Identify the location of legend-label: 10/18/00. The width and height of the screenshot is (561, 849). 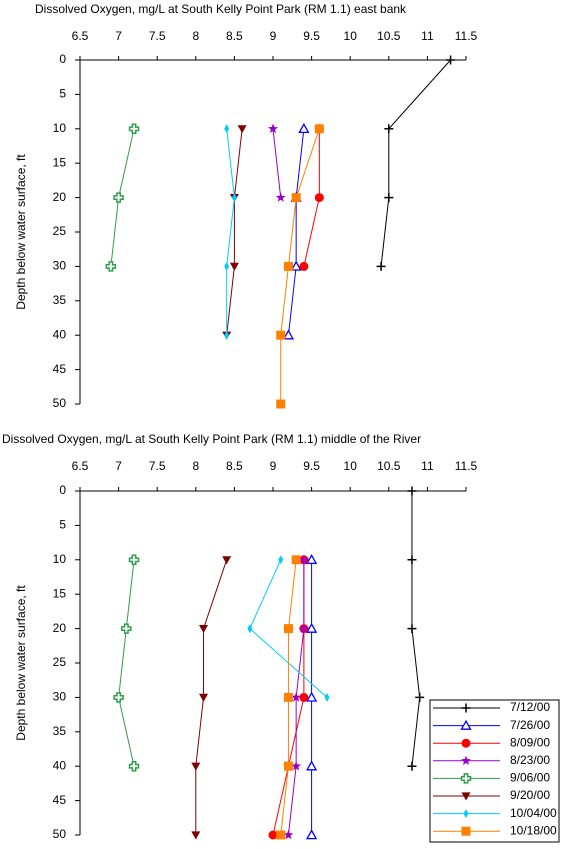
(533, 830).